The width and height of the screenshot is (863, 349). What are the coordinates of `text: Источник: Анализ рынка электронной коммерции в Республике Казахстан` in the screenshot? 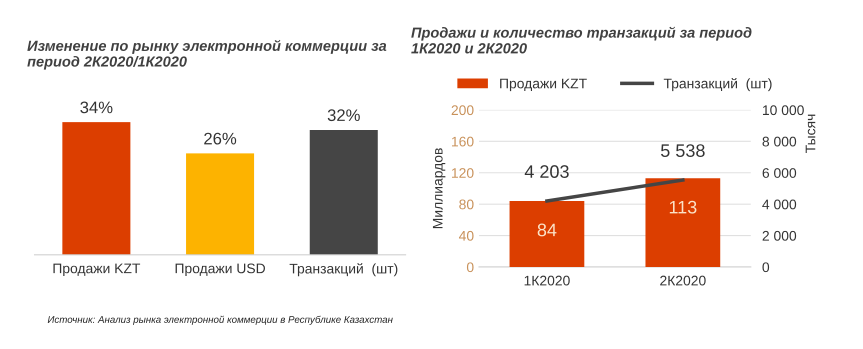 It's located at (220, 320).